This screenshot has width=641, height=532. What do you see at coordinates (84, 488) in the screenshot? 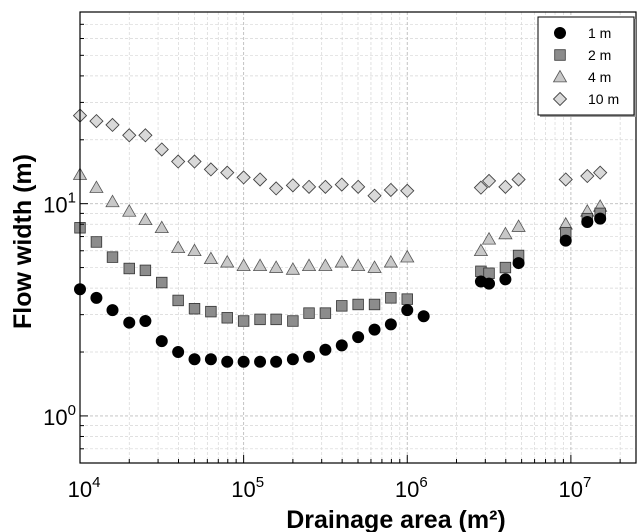
I see `x-tick-label: 10⁴` at bounding box center [84, 488].